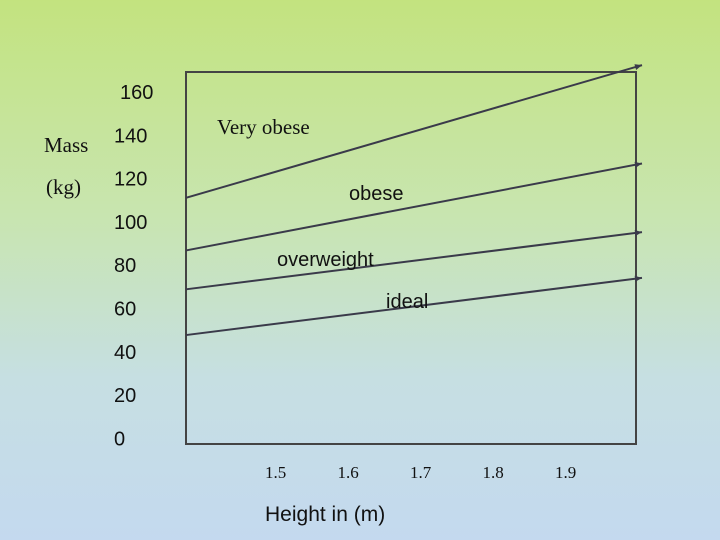 Image resolution: width=720 pixels, height=540 pixels. Describe the element at coordinates (136, 93) in the screenshot. I see `y-tick-label: 160` at that location.